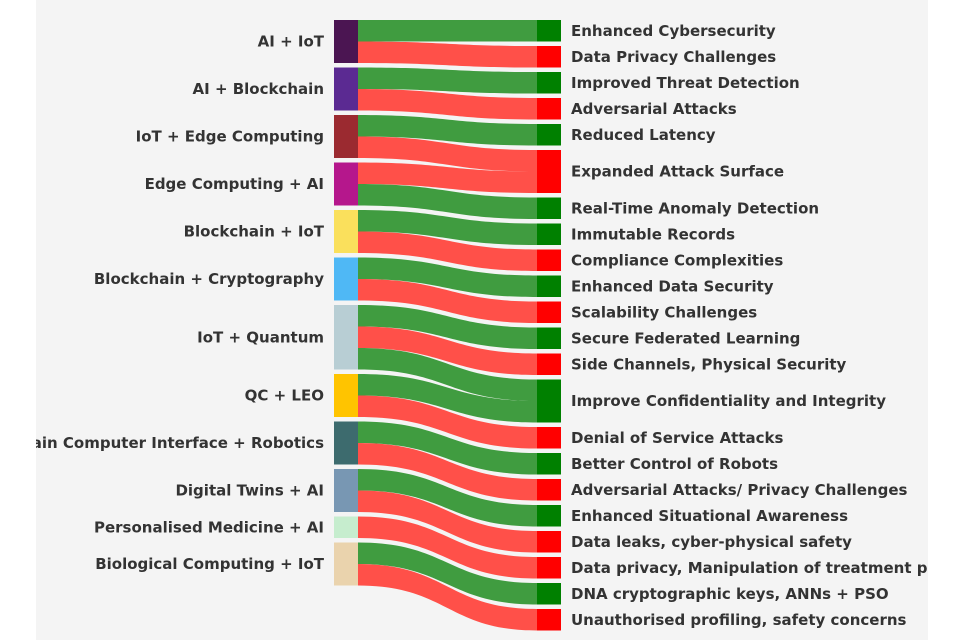 This screenshot has height=640, width=960. I want to click on link-s7-t14, so click(447, 422).